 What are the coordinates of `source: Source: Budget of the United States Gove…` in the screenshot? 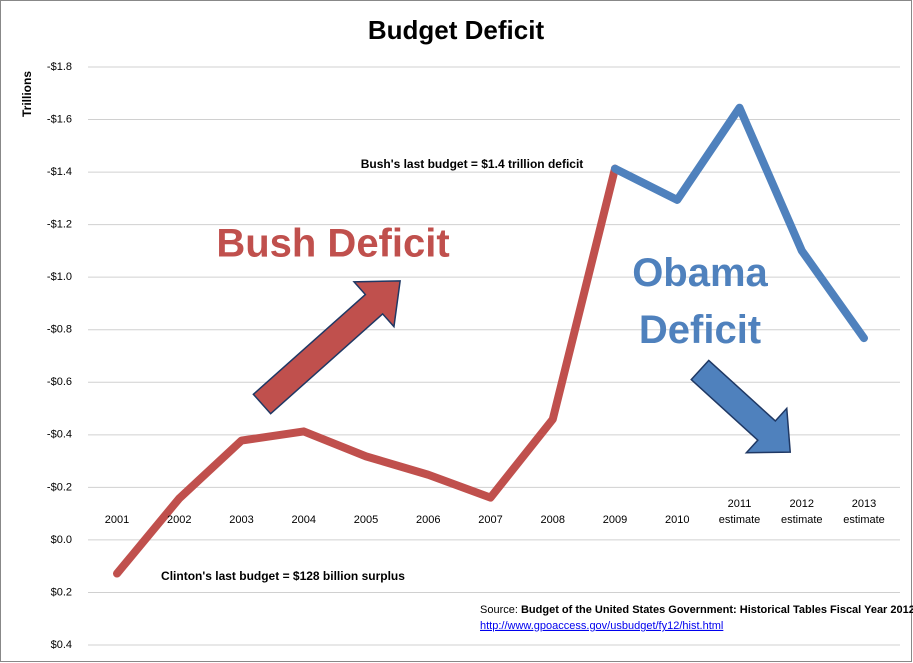 It's located at (696, 610).